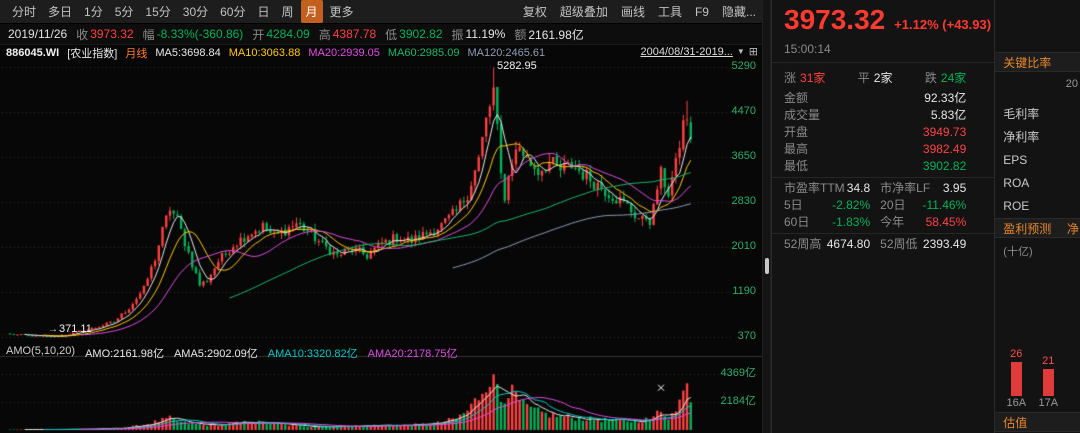 The width and height of the screenshot is (1080, 433). I want to click on period-tab-4: 15分, so click(158, 12).